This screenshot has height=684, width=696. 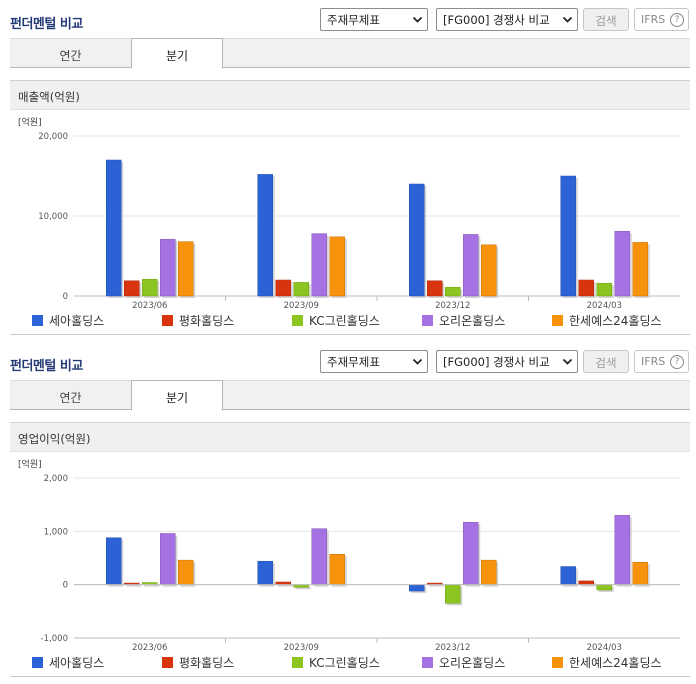 I want to click on y-tick-label: 2,000, so click(x=56, y=479).